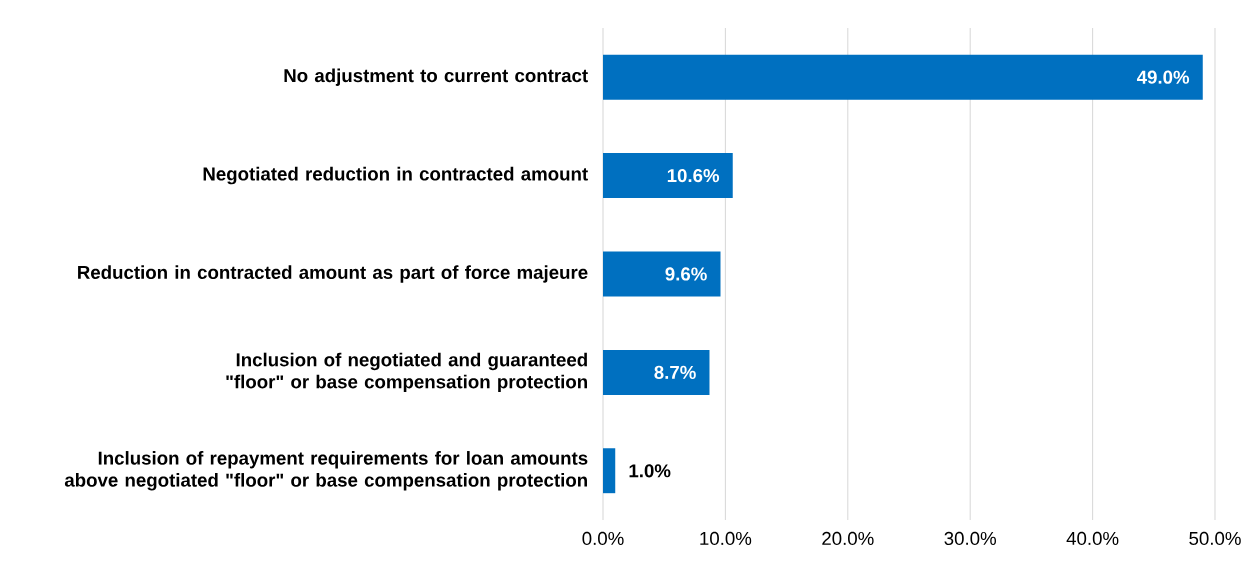 The height and width of the screenshot is (566, 1257). What do you see at coordinates (726, 538) in the screenshot?
I see `x-tick-label: 10.0%` at bounding box center [726, 538].